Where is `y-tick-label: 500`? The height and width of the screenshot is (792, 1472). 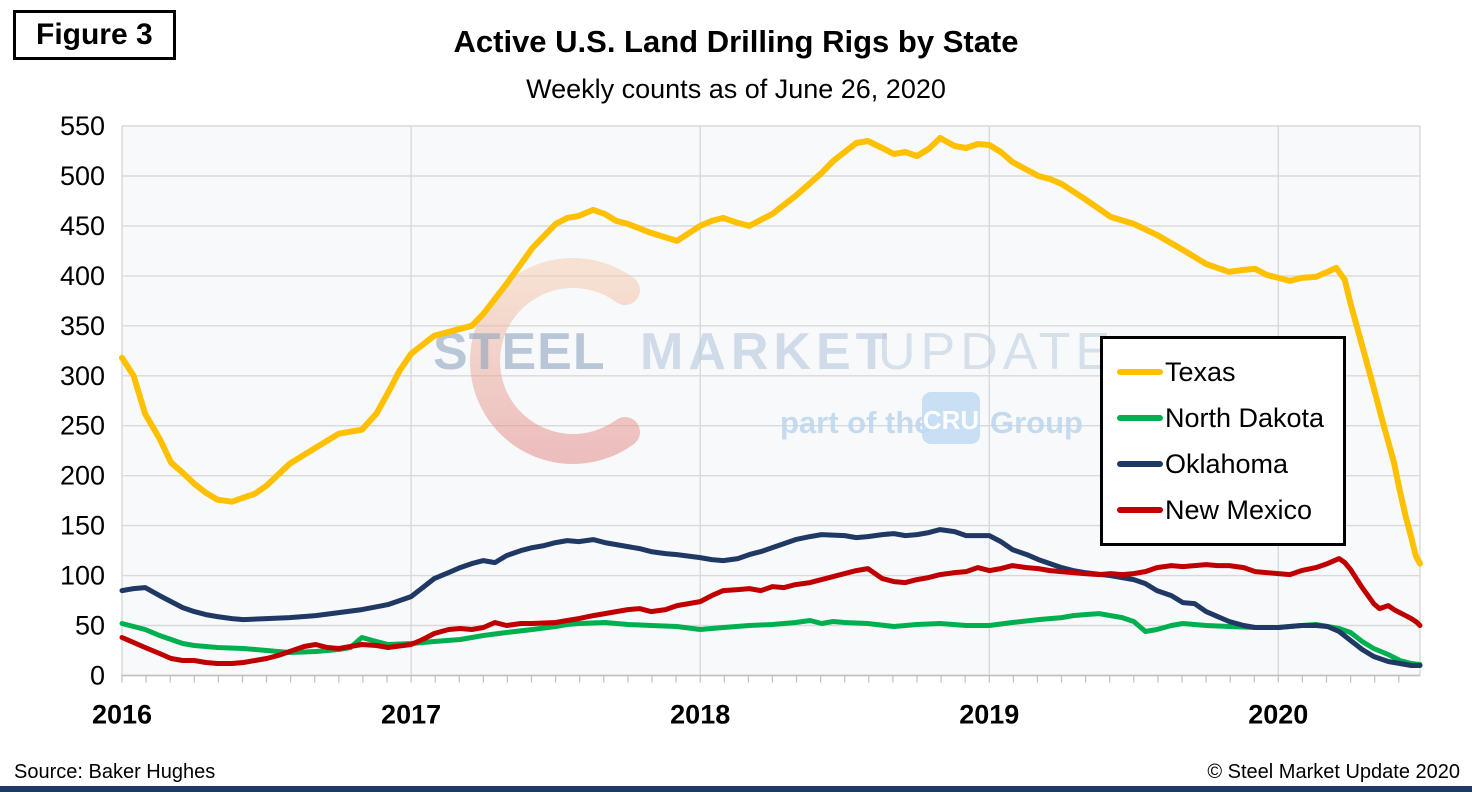
y-tick-label: 500 is located at coordinates (82, 176).